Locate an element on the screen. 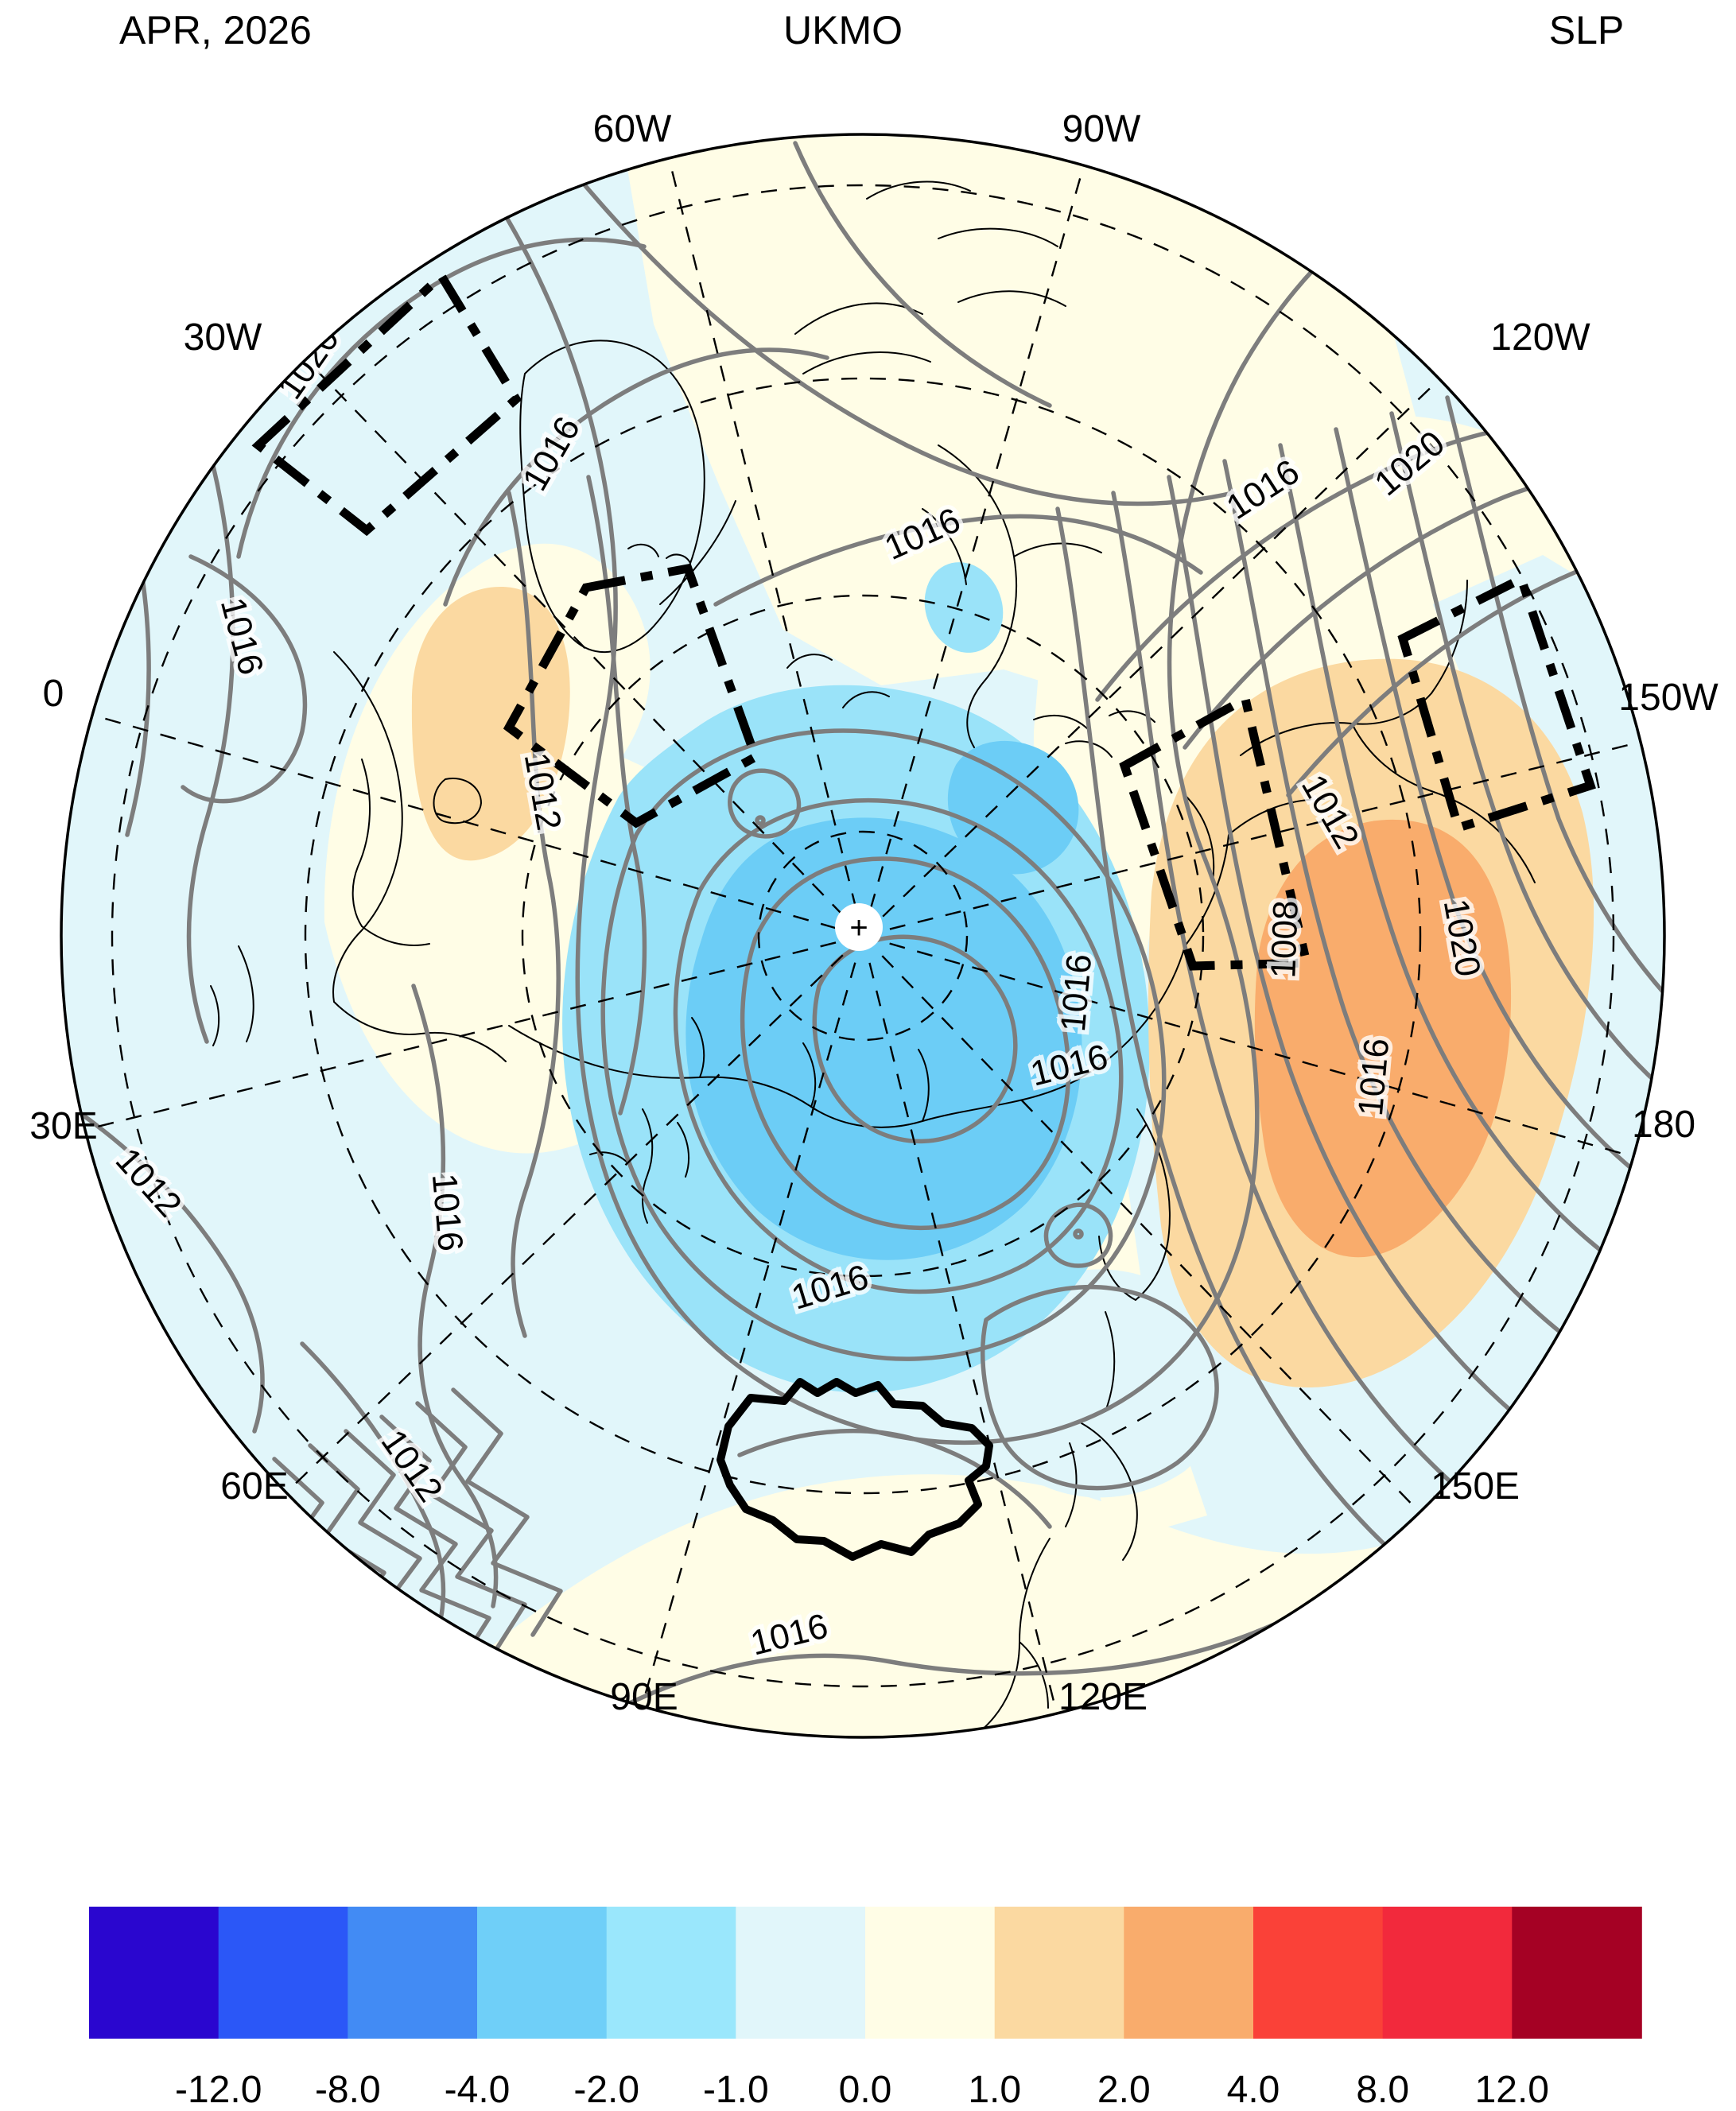 The width and height of the screenshot is (1736, 2111). colorbar-tick-label: 1.0 is located at coordinates (994, 2090).